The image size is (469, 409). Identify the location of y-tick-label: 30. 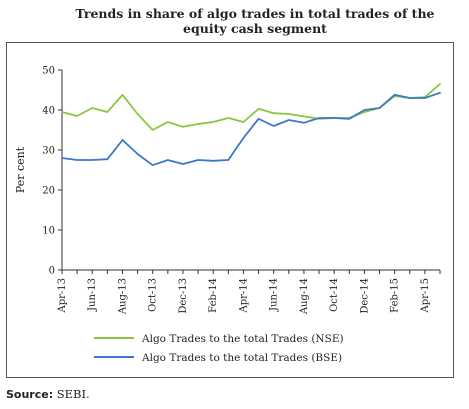
(48, 151).